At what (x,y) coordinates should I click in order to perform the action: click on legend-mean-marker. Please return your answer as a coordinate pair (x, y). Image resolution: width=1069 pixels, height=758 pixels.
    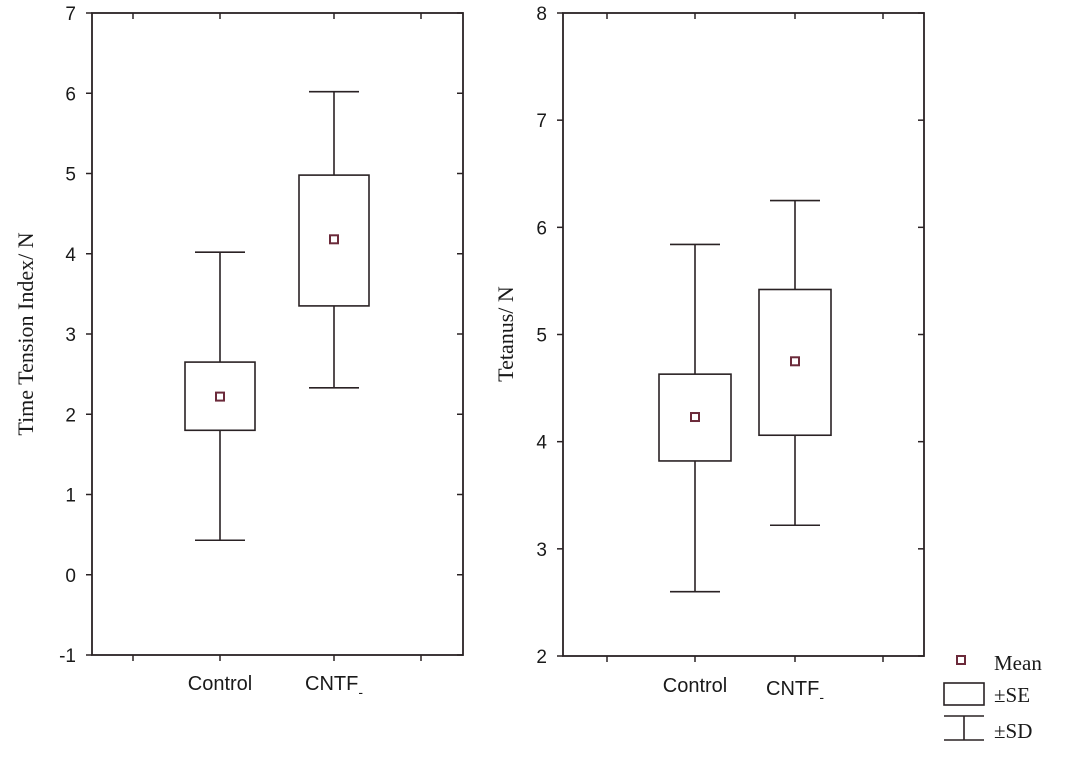
    Looking at the image, I should click on (961, 660).